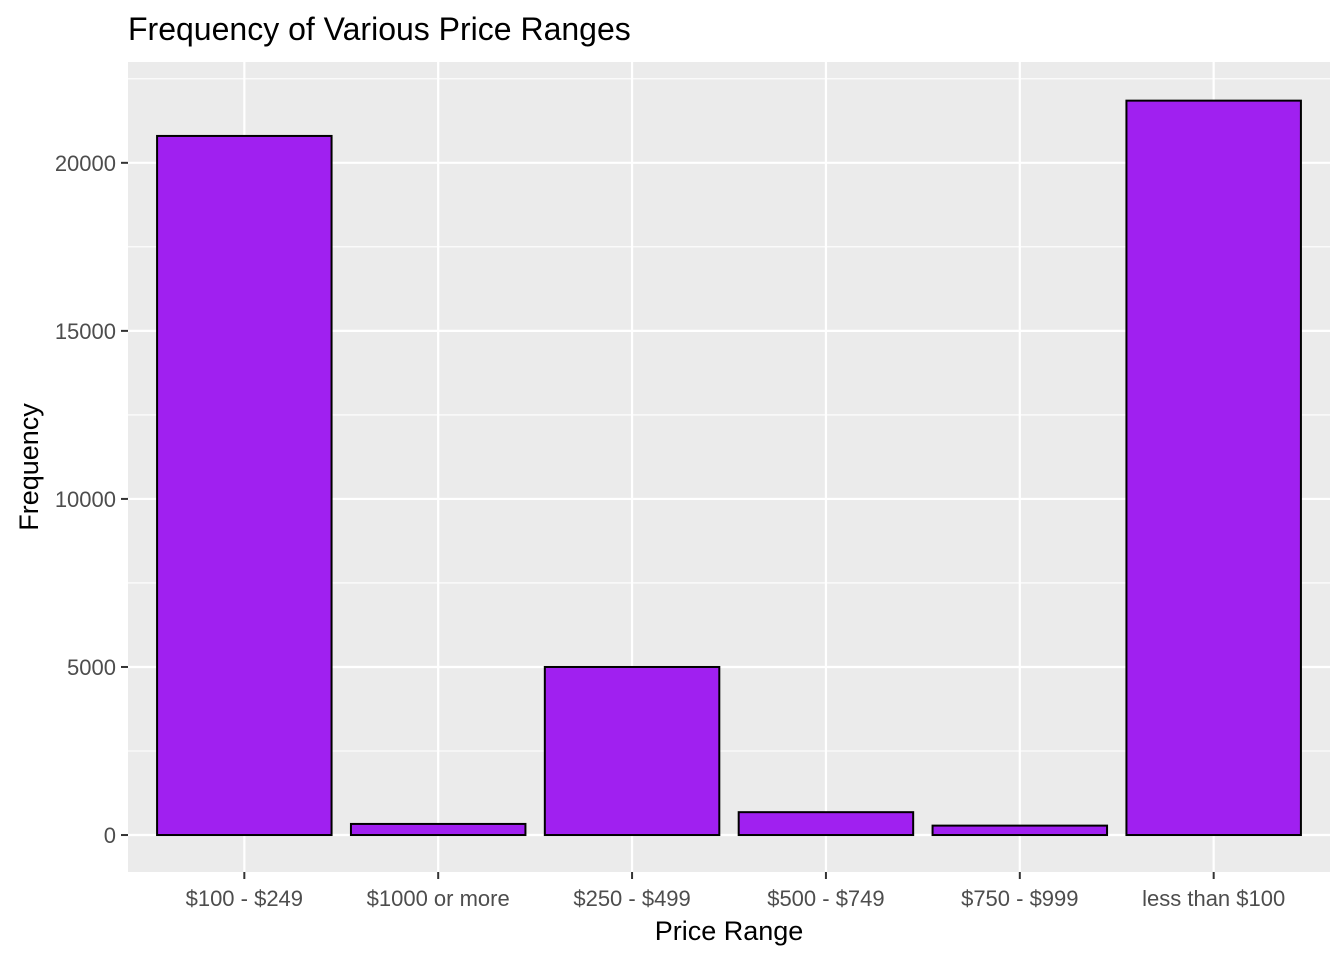 This screenshot has height=960, width=1344. I want to click on x-tick-label: $750 - $999, so click(1019, 898).